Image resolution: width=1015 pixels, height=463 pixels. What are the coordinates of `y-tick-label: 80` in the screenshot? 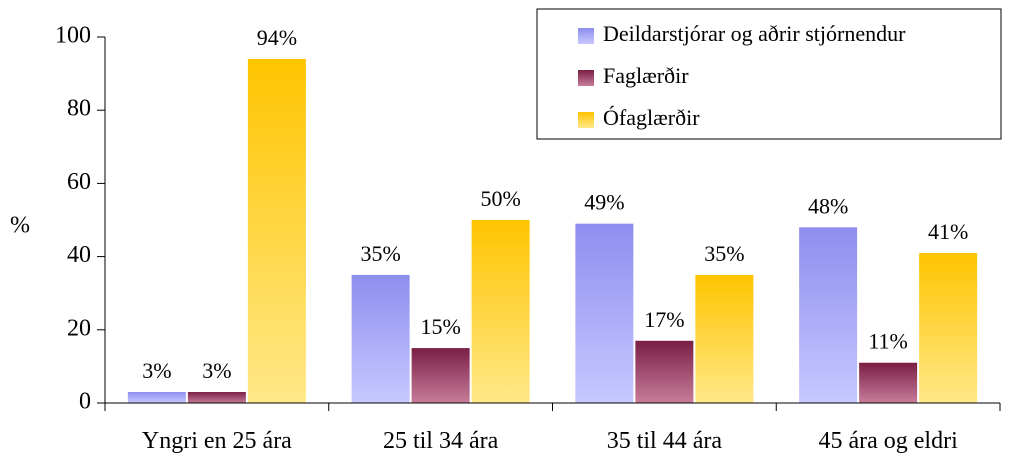 It's located at (79, 109).